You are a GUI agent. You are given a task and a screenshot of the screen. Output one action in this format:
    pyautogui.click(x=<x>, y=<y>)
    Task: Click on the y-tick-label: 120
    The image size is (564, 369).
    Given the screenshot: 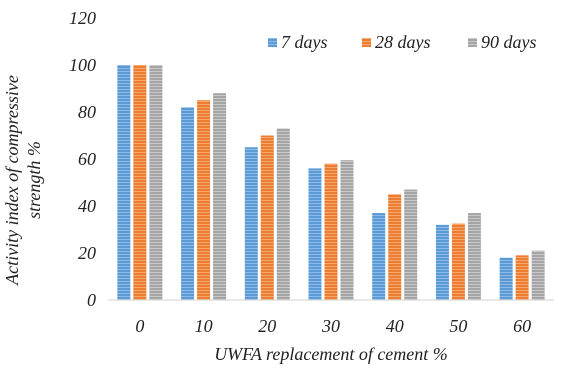 What is the action you would take?
    pyautogui.click(x=82, y=18)
    